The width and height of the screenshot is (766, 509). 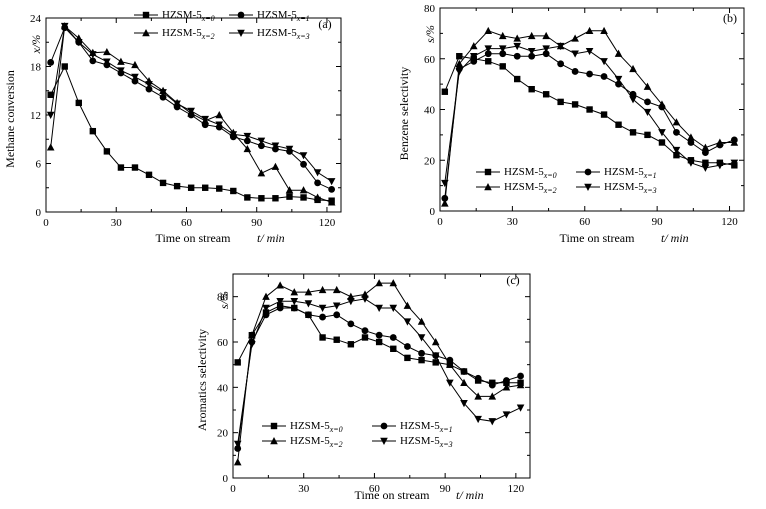 What do you see at coordinates (226, 479) in the screenshot?
I see `y-tick-label: 0` at bounding box center [226, 479].